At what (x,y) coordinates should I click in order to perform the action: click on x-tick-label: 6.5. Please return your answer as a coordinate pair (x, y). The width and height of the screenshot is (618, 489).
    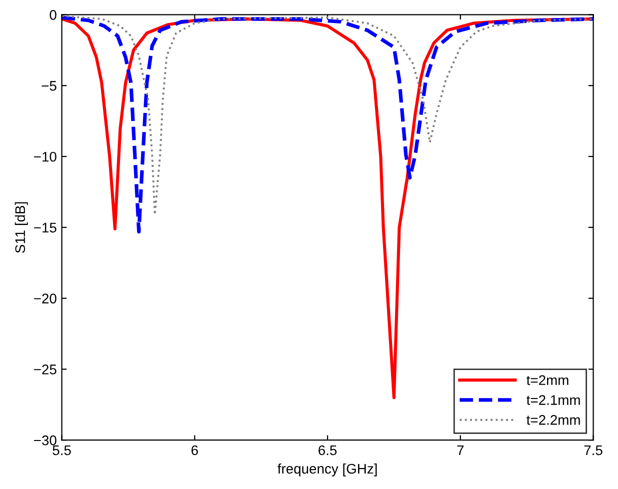
    Looking at the image, I should click on (327, 450).